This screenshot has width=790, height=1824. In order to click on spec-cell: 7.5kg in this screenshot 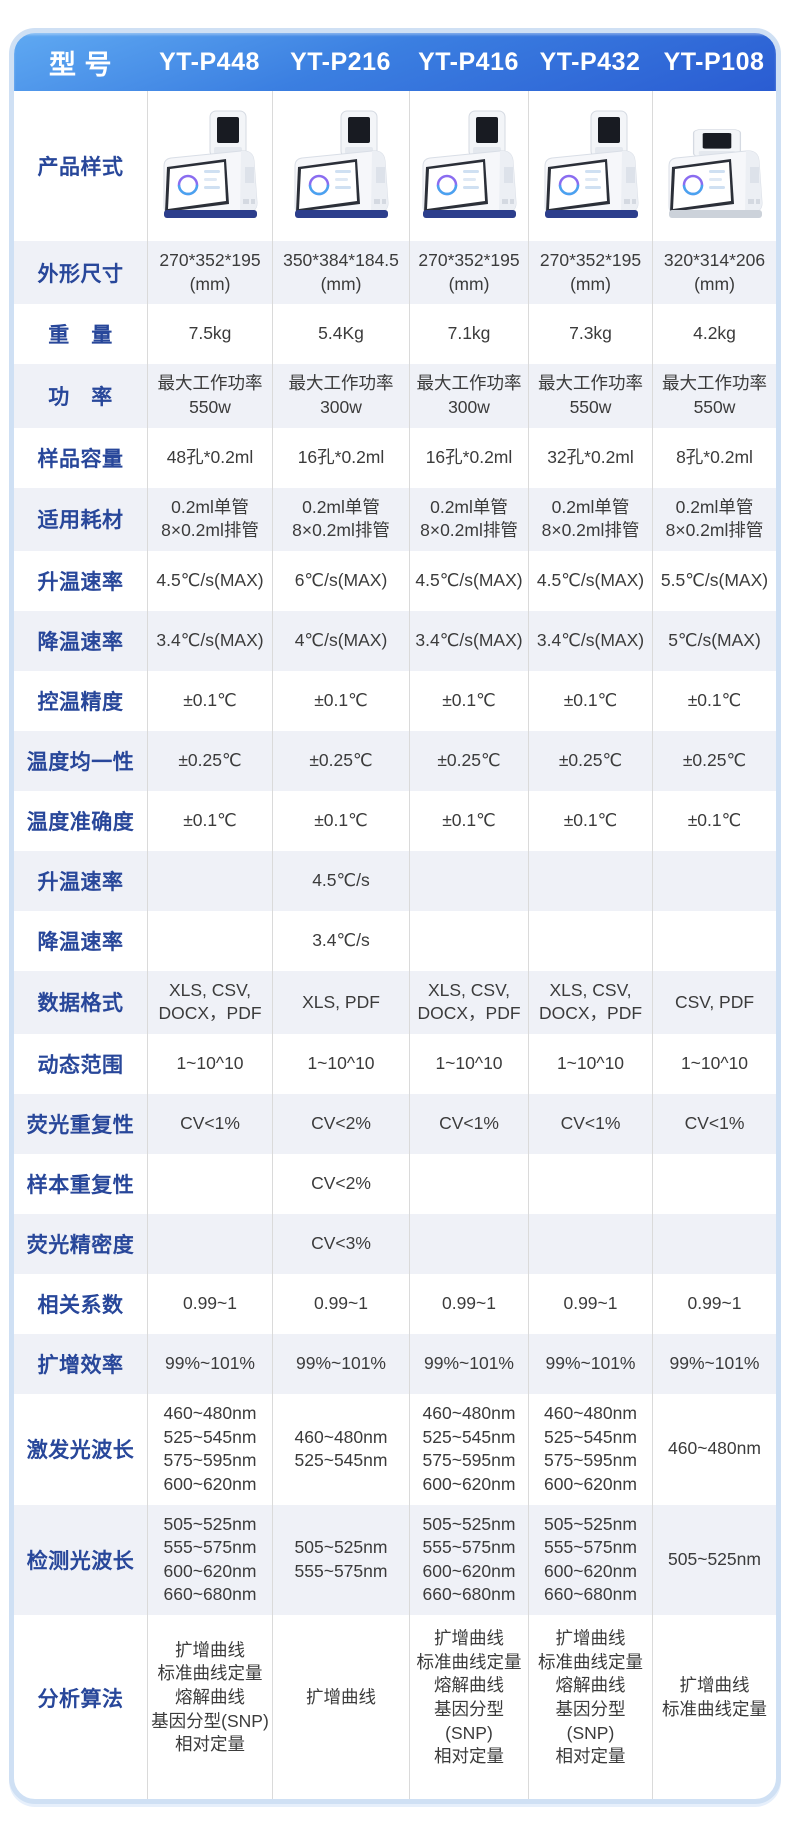, I will do `click(209, 334)`.